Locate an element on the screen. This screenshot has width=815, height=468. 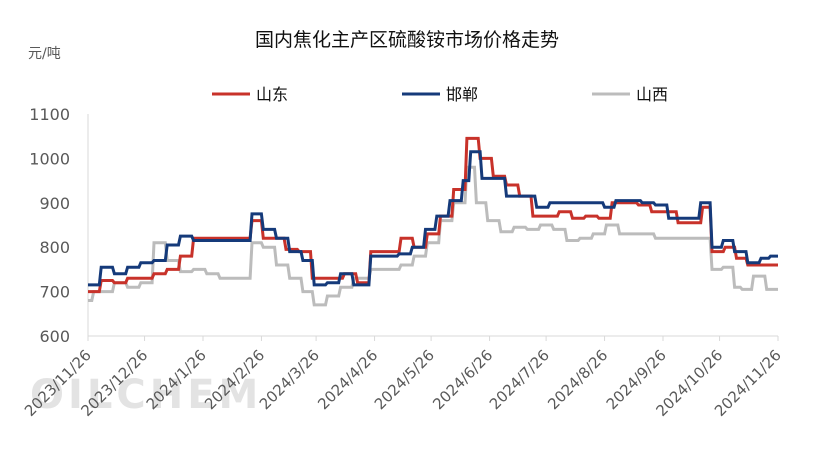
x-tick-label: 2024/6/26 is located at coordinates (462, 379).